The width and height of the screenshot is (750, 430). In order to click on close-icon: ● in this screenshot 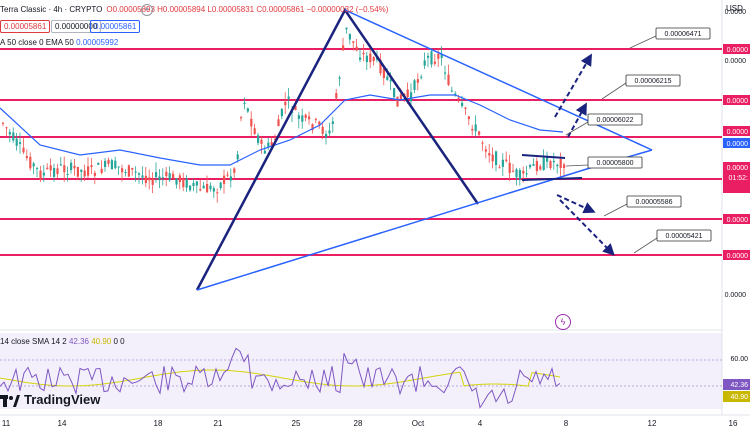, I will do `click(147, 10)`.